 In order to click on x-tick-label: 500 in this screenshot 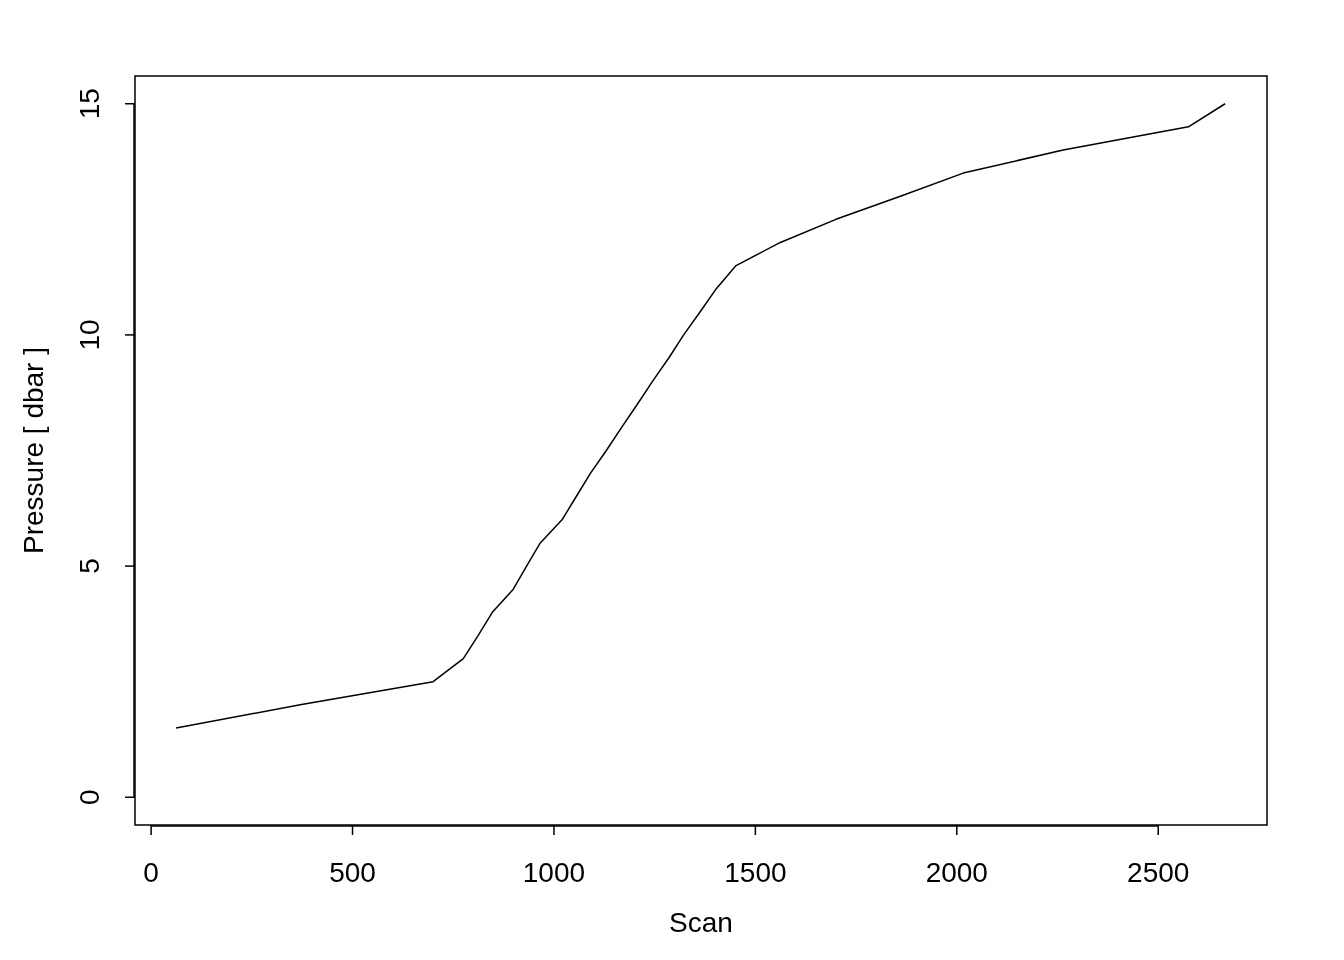, I will do `click(352, 872)`.